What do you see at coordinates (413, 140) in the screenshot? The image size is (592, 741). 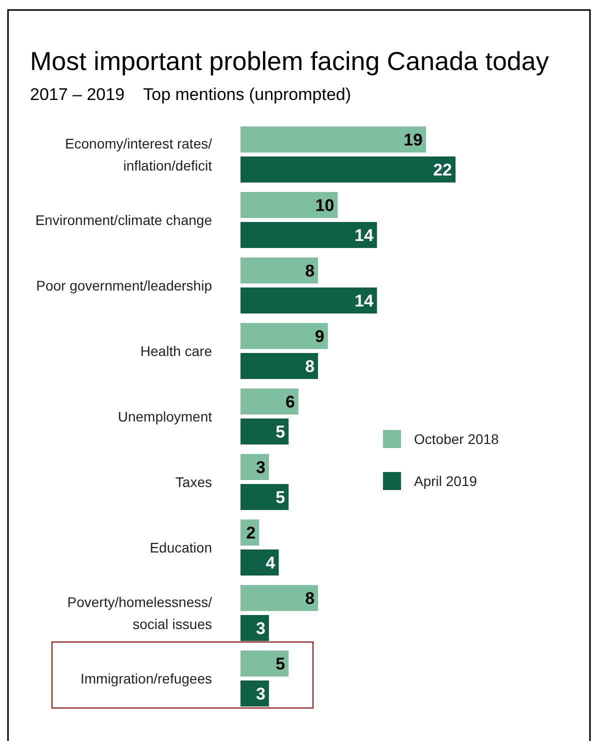 I see `data-label: 19` at bounding box center [413, 140].